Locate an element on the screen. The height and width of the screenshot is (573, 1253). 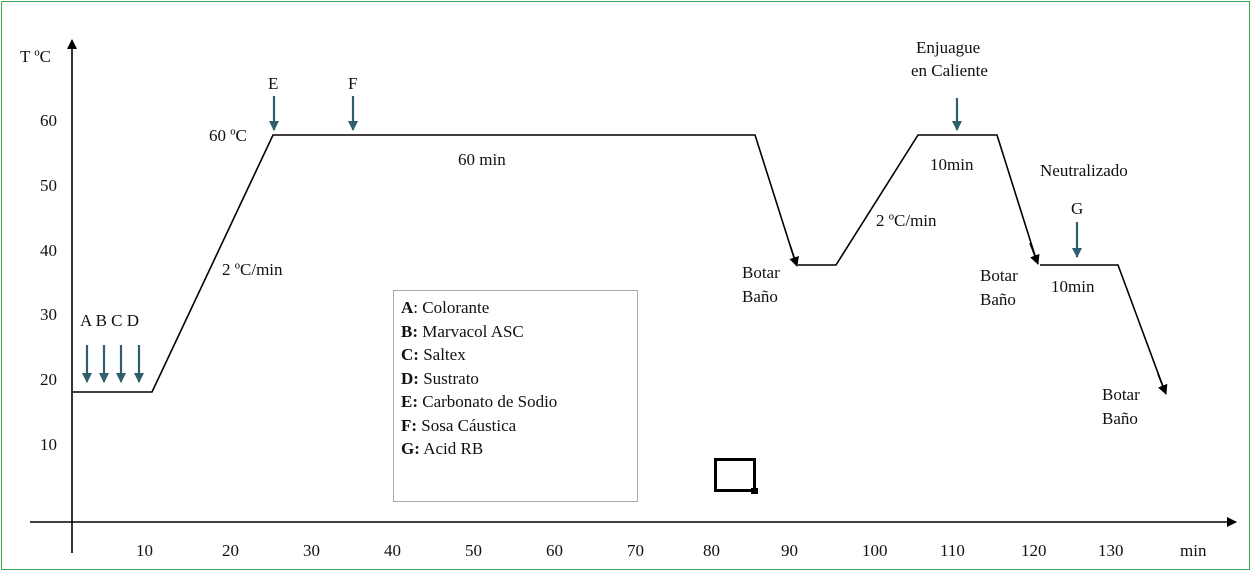
x-tick-10: 10 is located at coordinates (144, 550).